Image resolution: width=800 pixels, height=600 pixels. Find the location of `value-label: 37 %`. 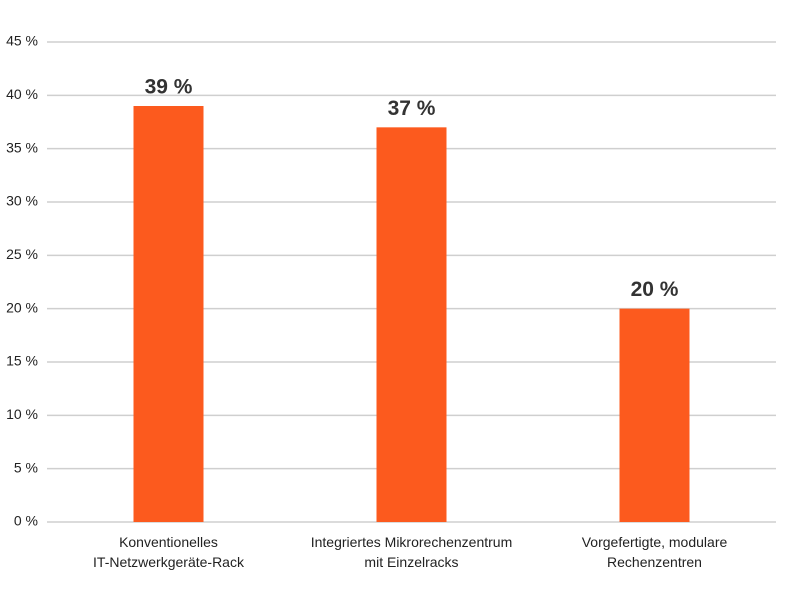

value-label: 37 % is located at coordinates (412, 108).